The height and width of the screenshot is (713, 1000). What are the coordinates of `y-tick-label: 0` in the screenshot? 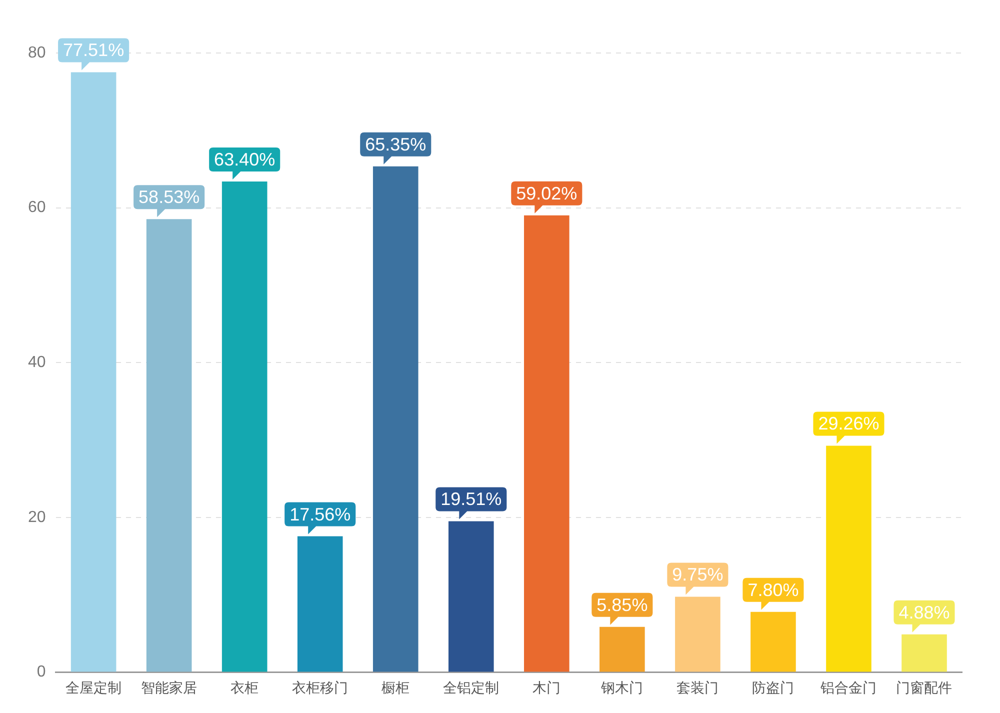 It's located at (41, 672).